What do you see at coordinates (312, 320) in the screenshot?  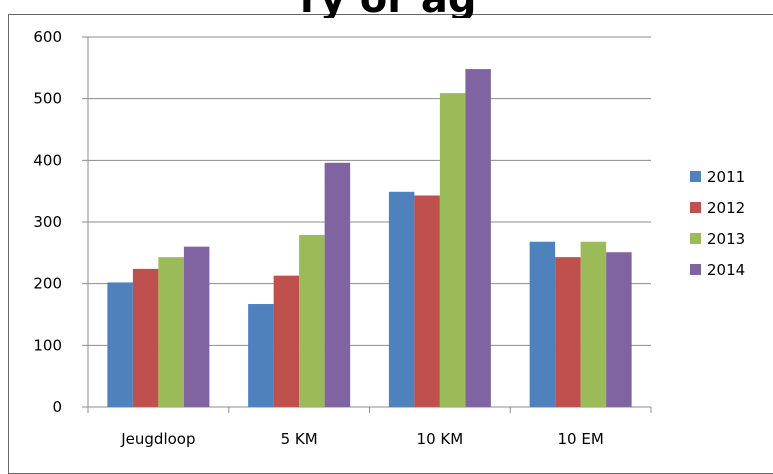 I see `bar-2013-5-km` at bounding box center [312, 320].